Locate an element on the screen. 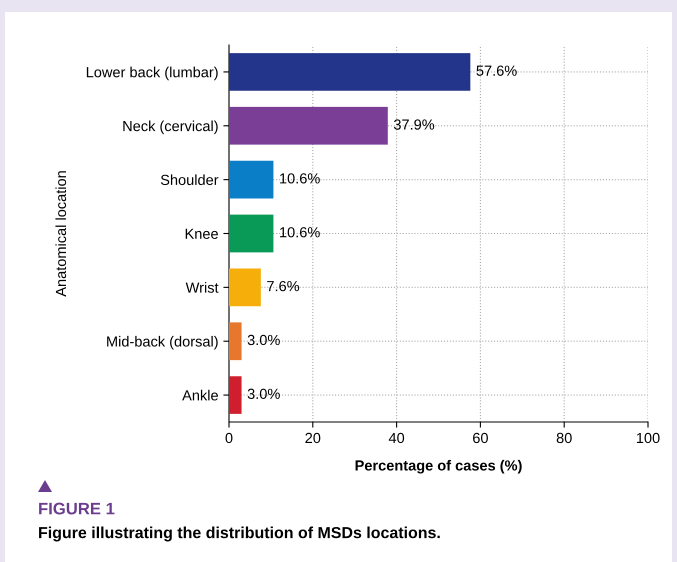 This screenshot has height=562, width=677. data-label: 7.6% is located at coordinates (283, 286).